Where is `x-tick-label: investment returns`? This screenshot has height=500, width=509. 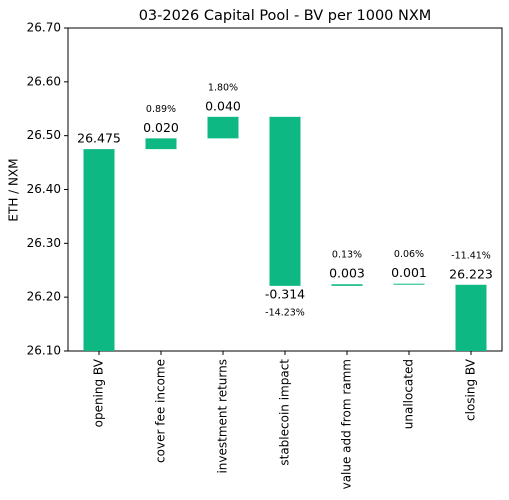 x-tick-label: investment returns is located at coordinates (223, 416).